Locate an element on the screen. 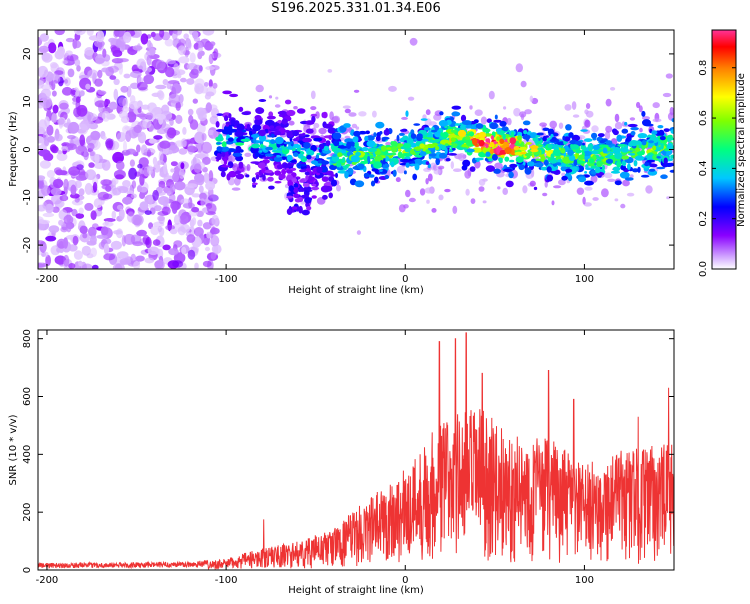 This screenshot has width=750, height=604. colorbar-gradient is located at coordinates (724, 149).